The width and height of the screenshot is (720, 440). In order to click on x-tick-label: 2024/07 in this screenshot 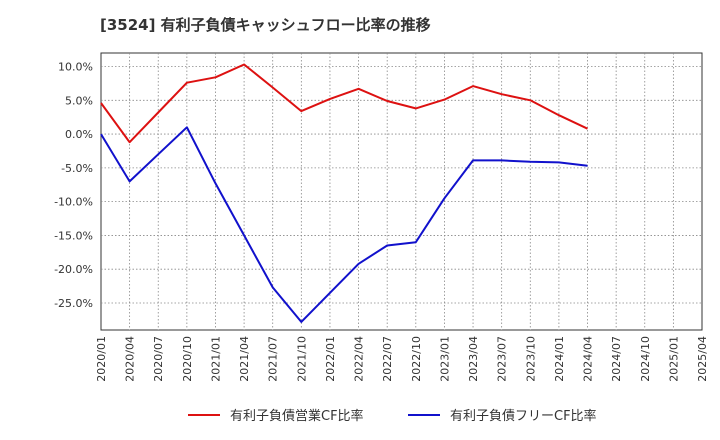, I will do `click(616, 359)`.